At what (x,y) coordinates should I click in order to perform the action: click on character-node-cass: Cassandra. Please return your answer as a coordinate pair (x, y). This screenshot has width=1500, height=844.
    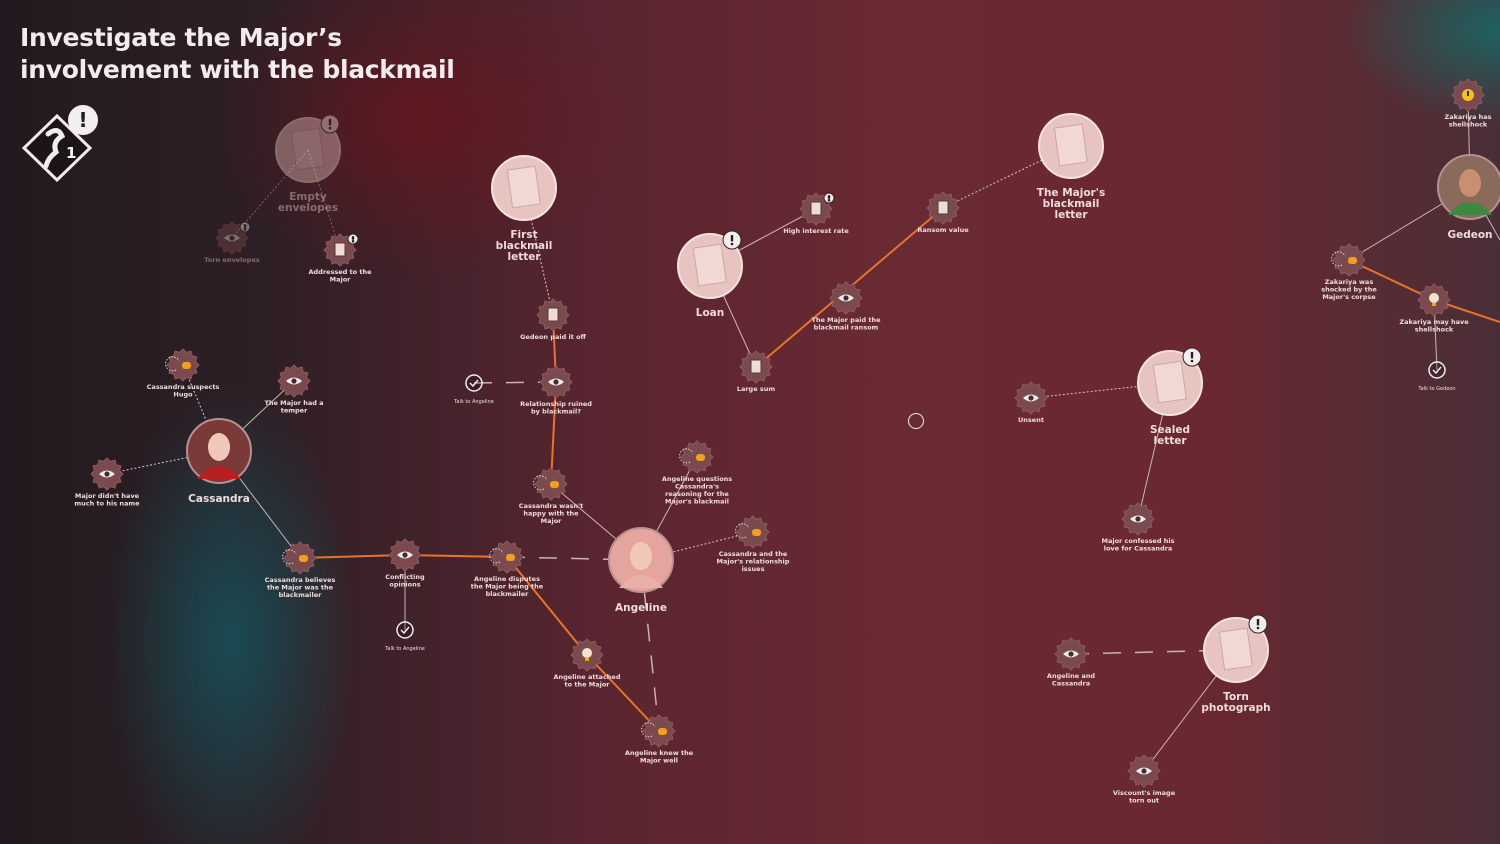
    Looking at the image, I should click on (219, 461).